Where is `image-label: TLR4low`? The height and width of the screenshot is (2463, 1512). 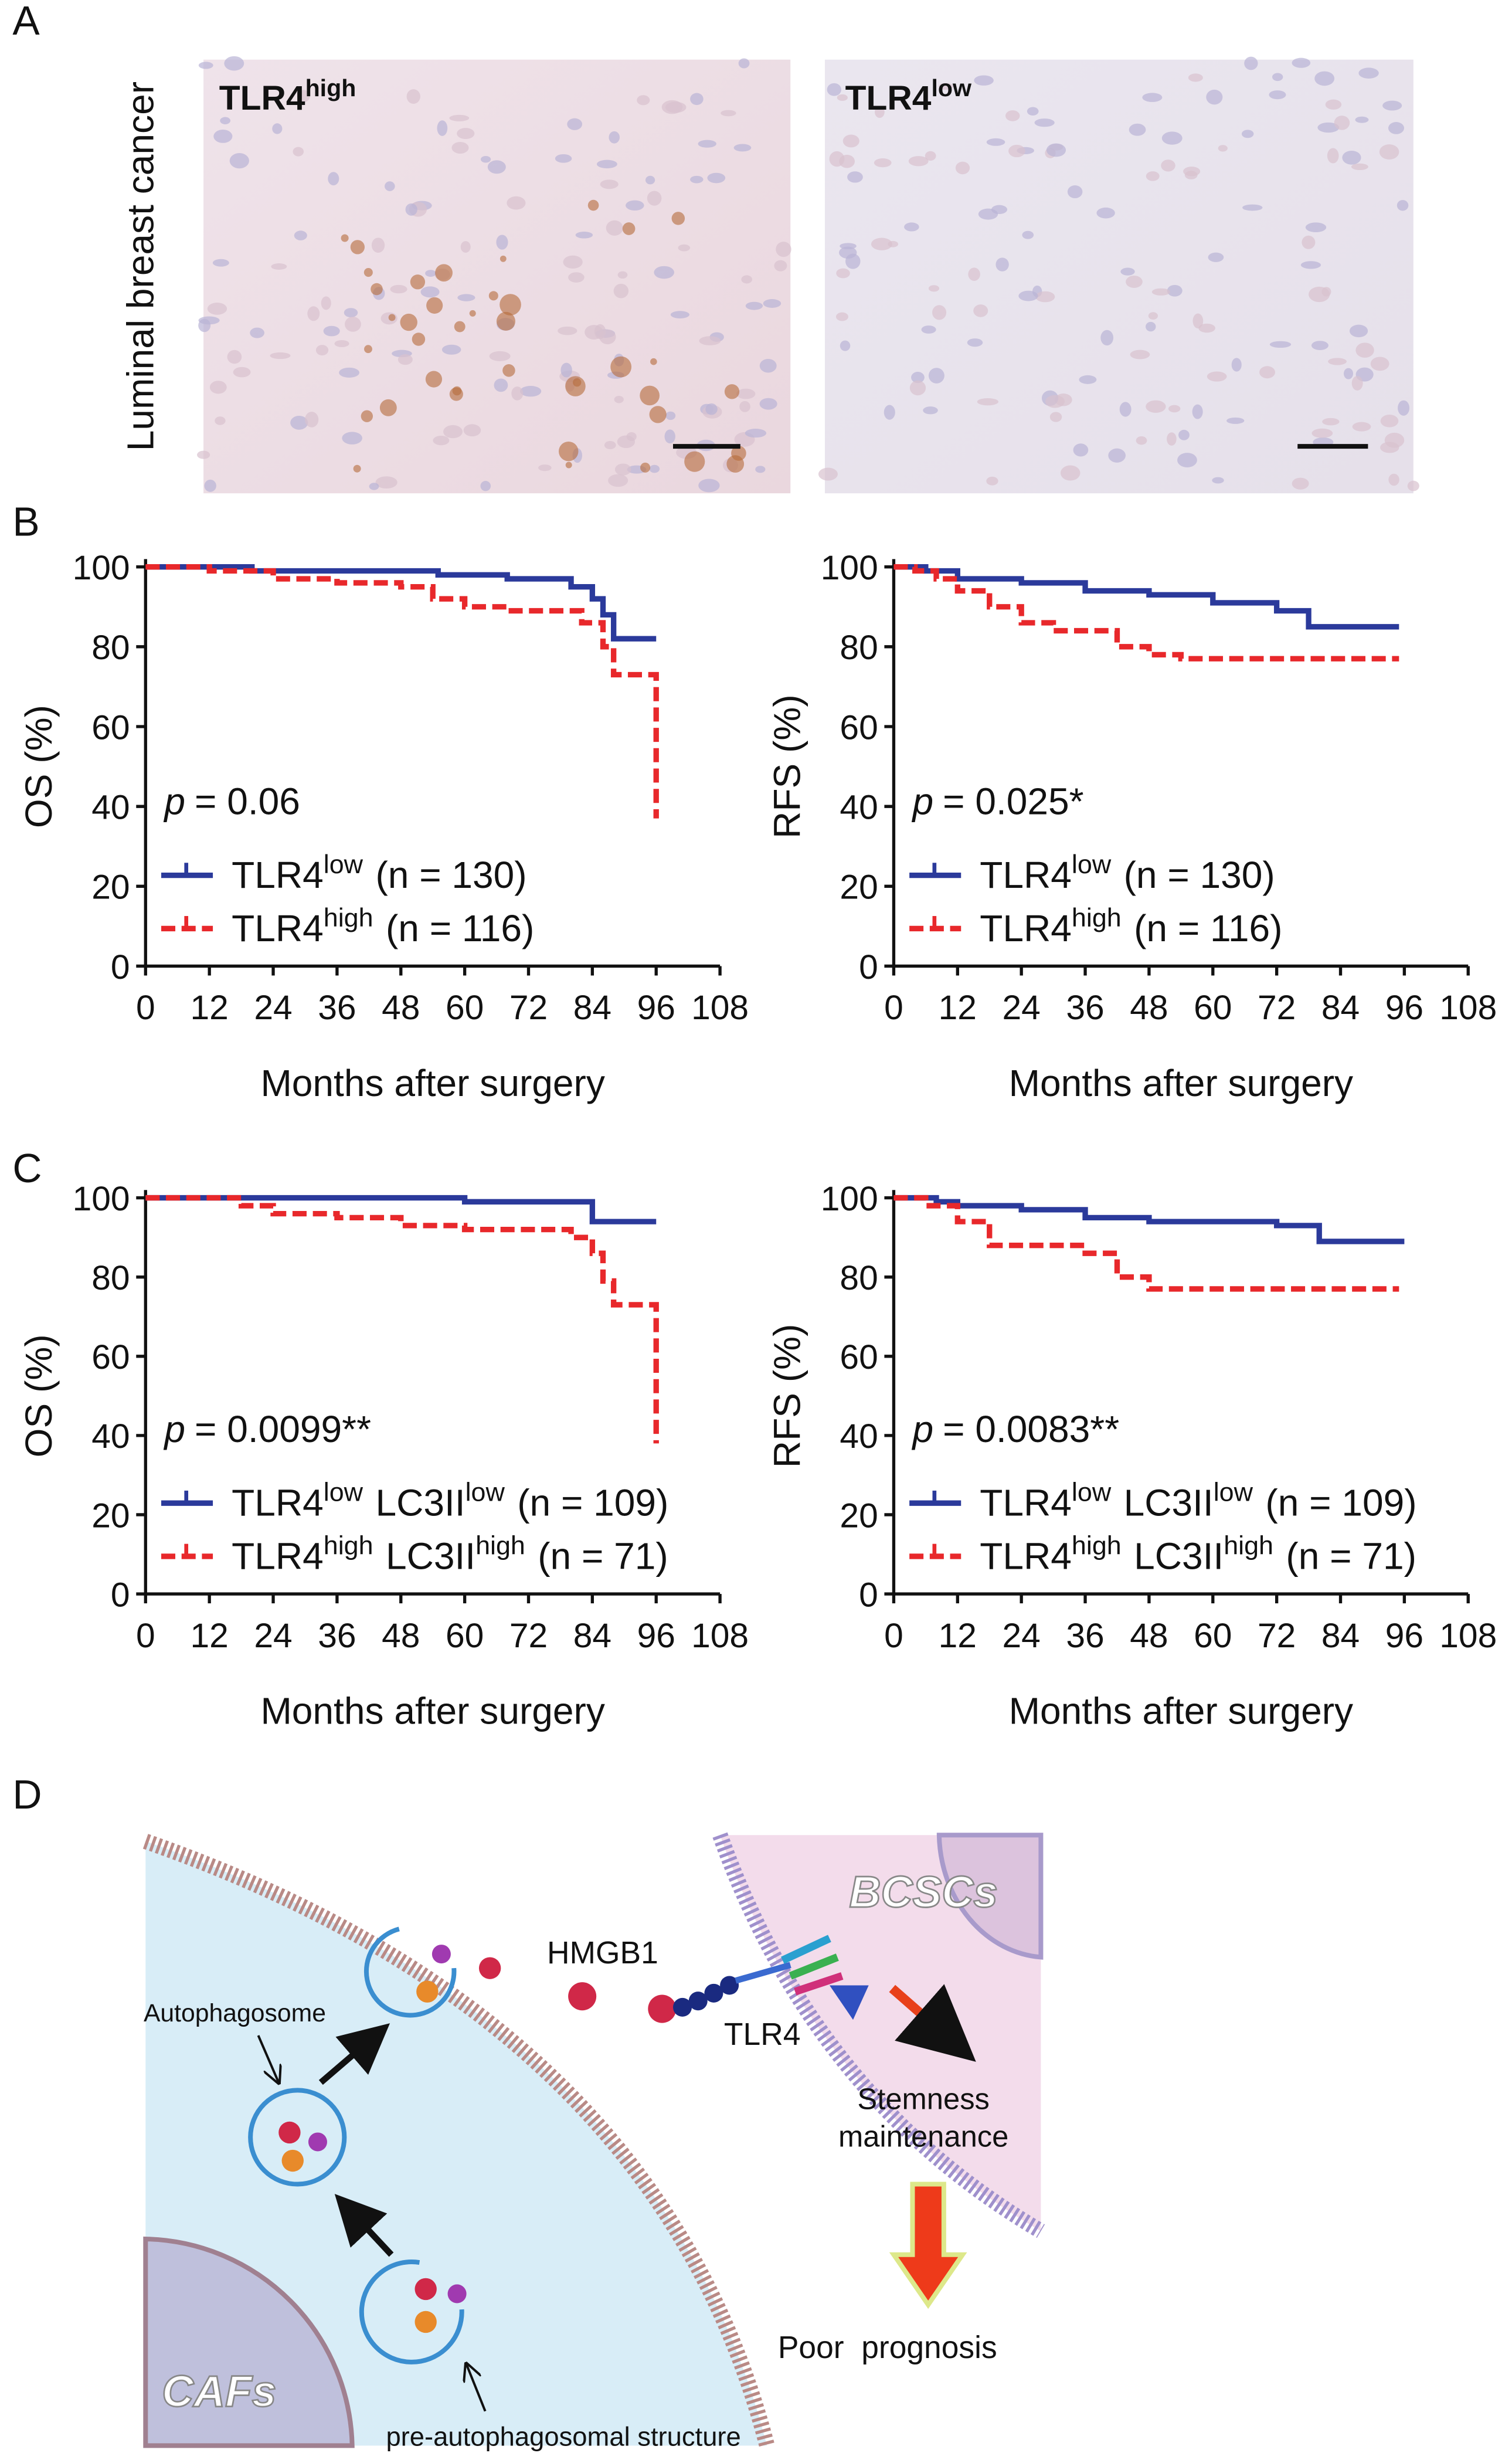 image-label: TLR4low is located at coordinates (908, 95).